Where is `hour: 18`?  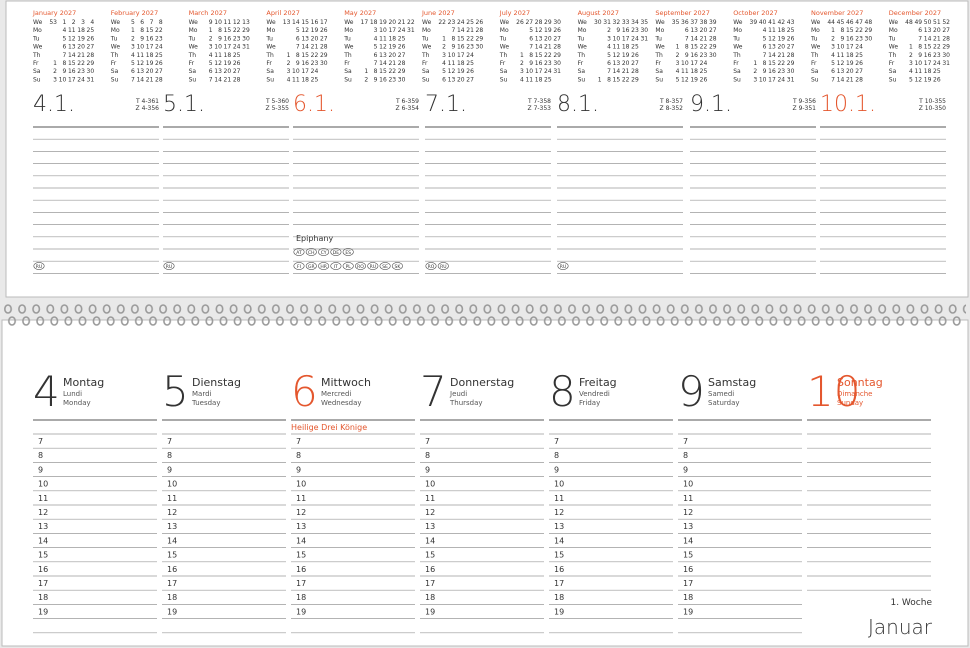
hour: 18 is located at coordinates (301, 597).